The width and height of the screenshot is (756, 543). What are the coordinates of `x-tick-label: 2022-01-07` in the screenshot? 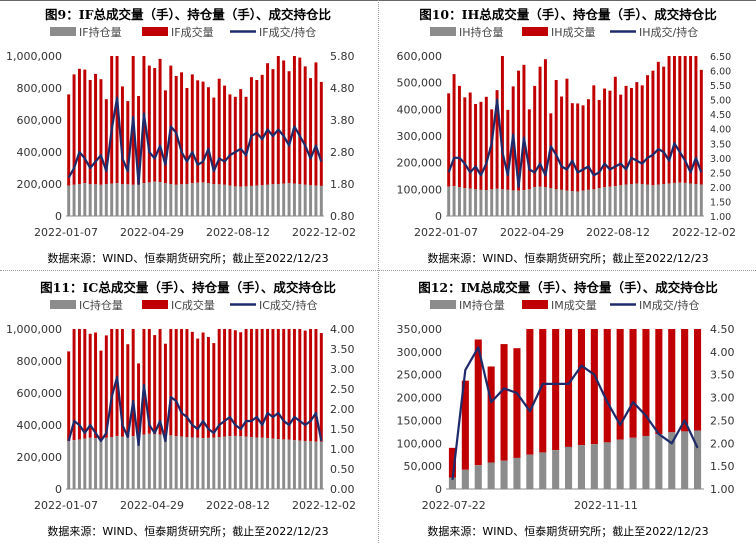 It's located at (66, 232).